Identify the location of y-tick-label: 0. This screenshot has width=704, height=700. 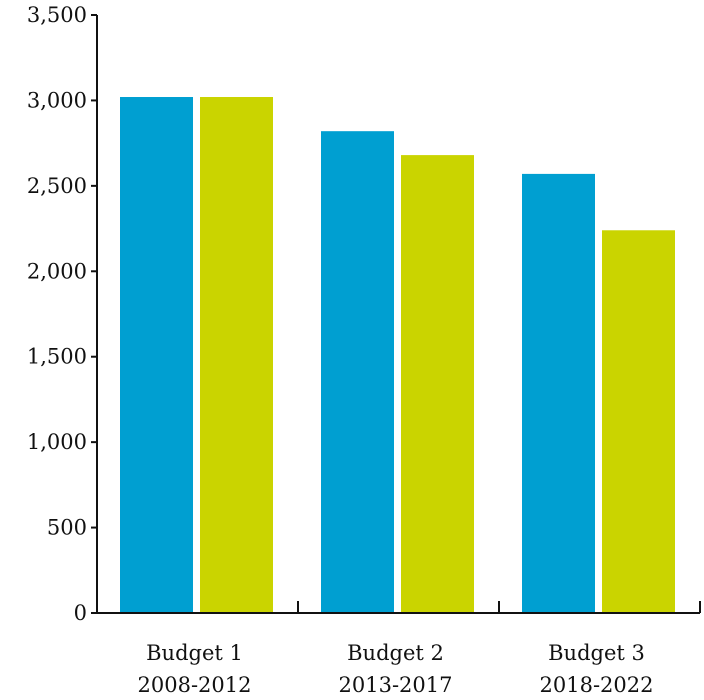
(80, 613).